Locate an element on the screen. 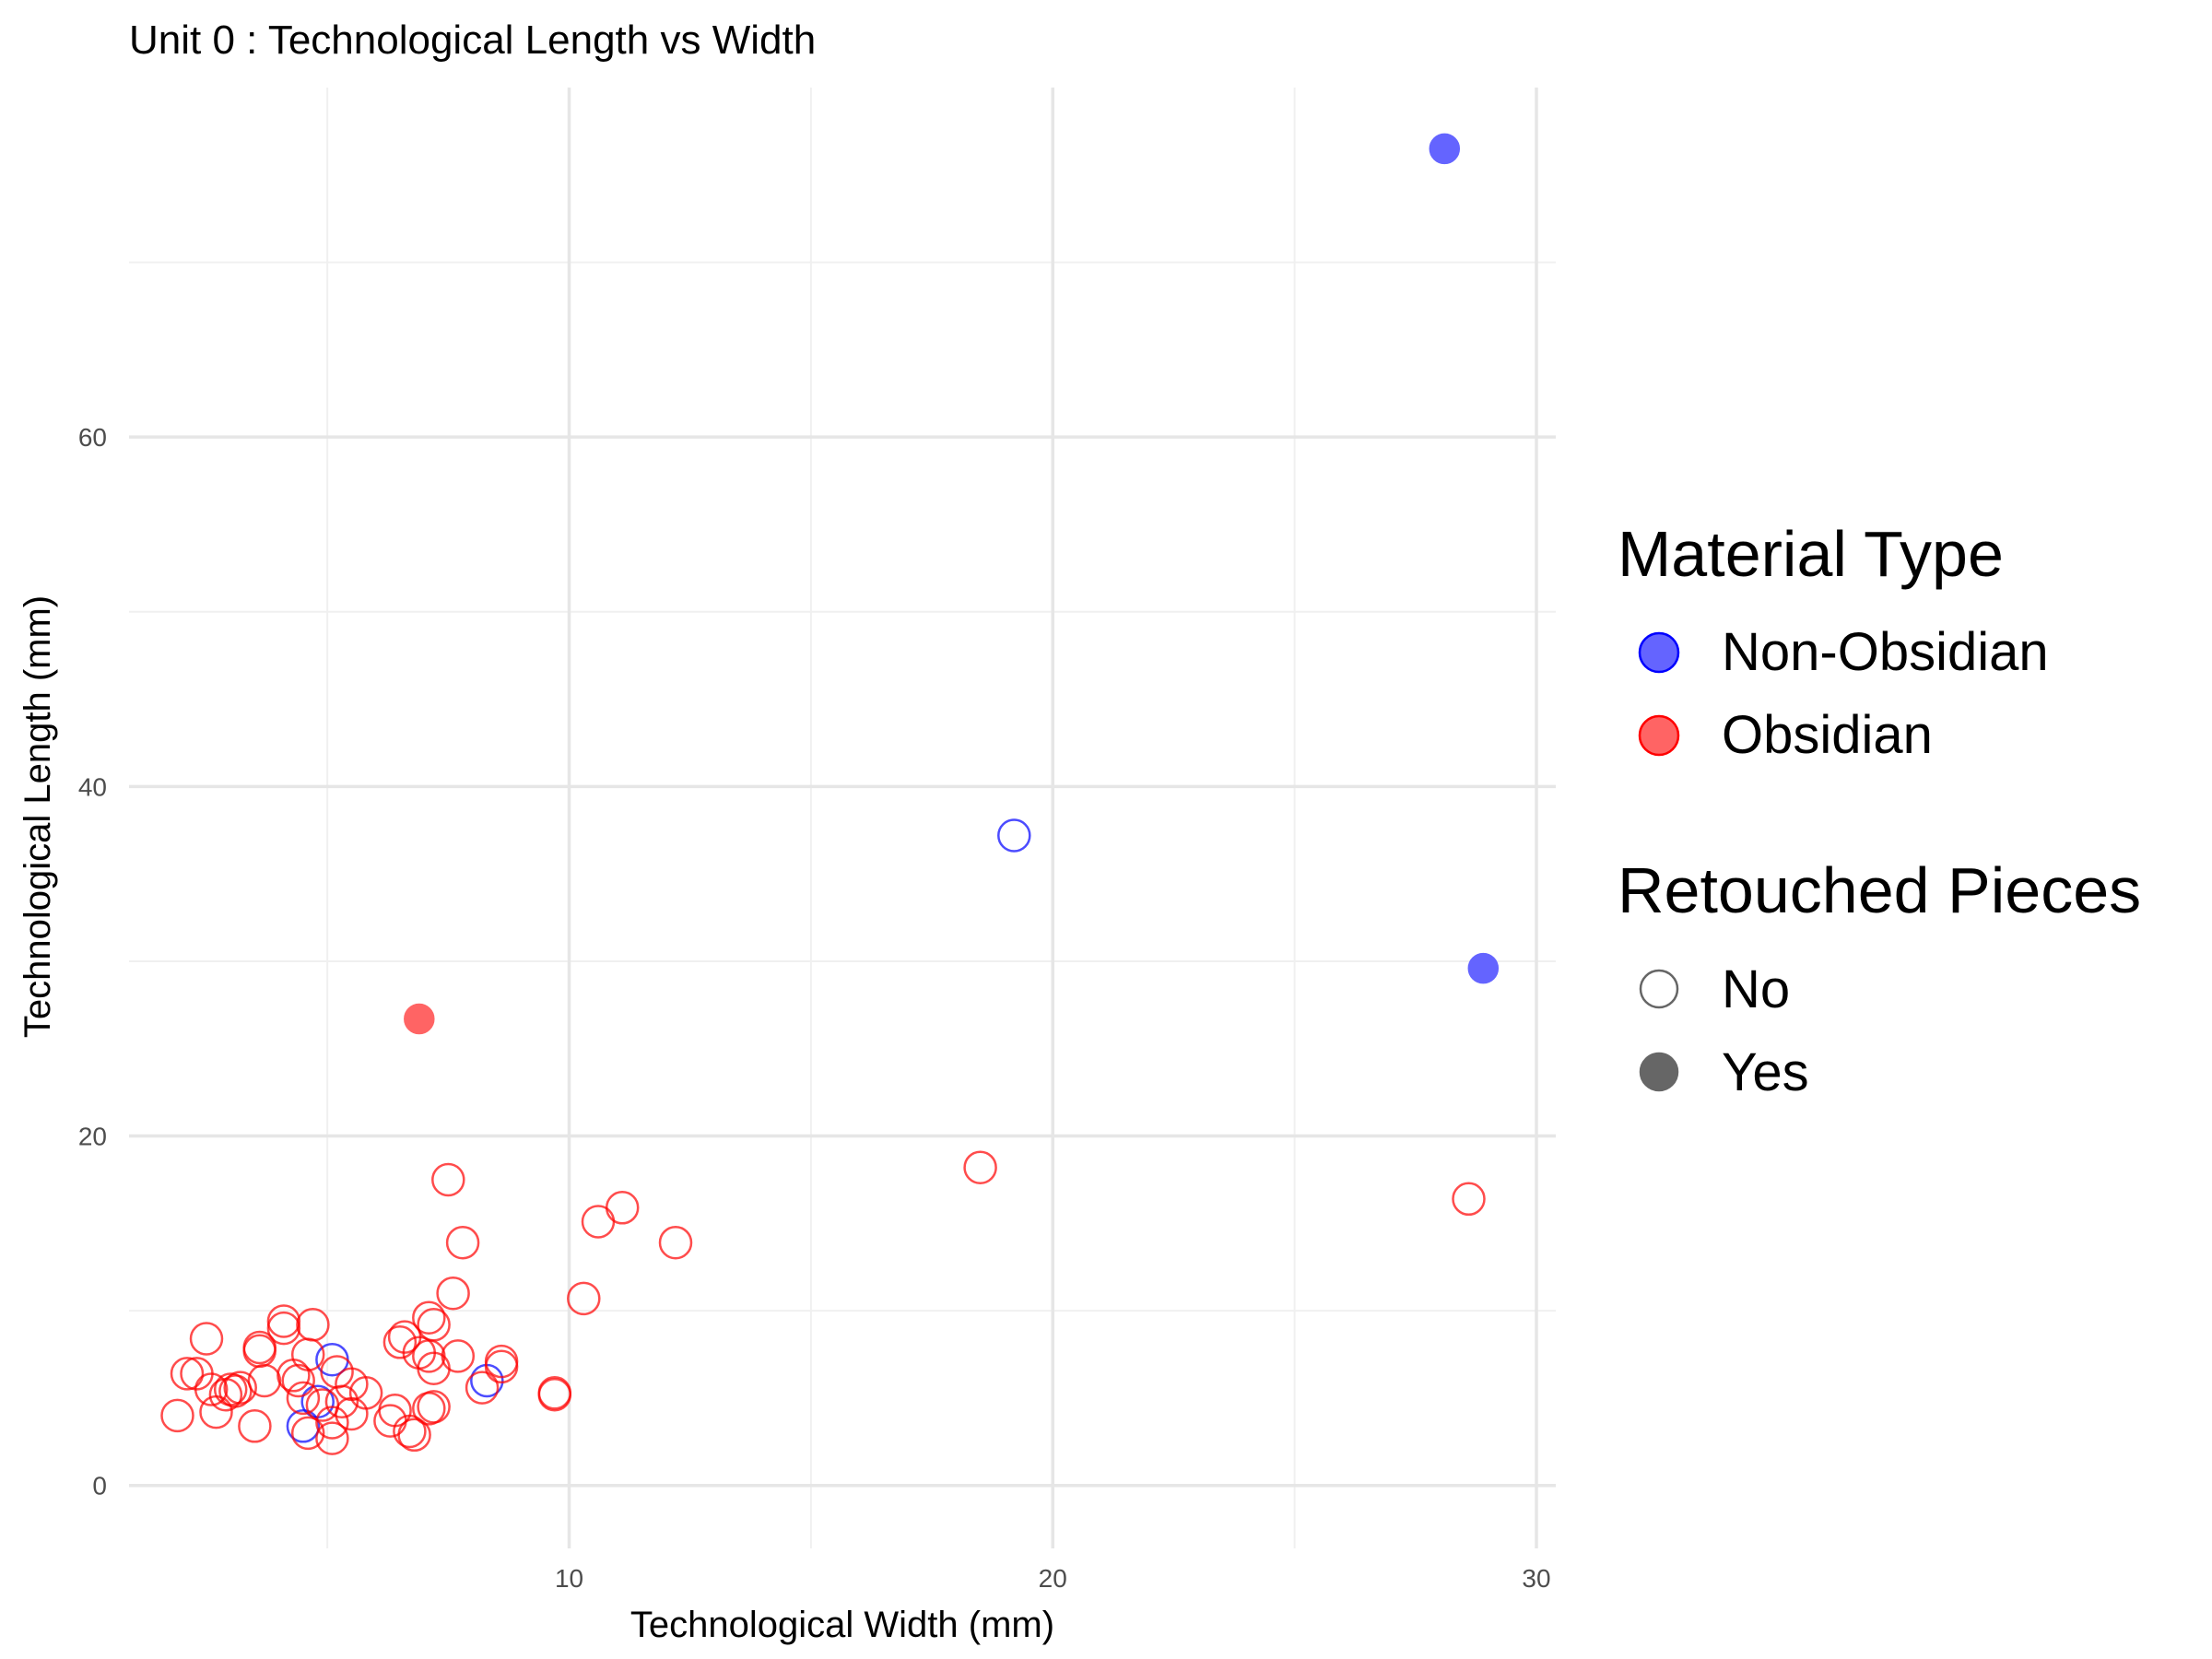  y-tick-label: 0 is located at coordinates (99, 1486).